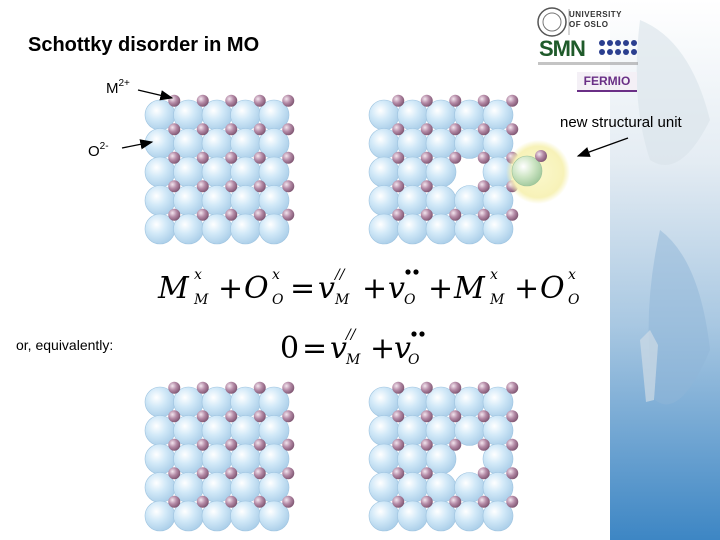 The image size is (720, 540). I want to click on svg-text: 0, so click(289, 348).